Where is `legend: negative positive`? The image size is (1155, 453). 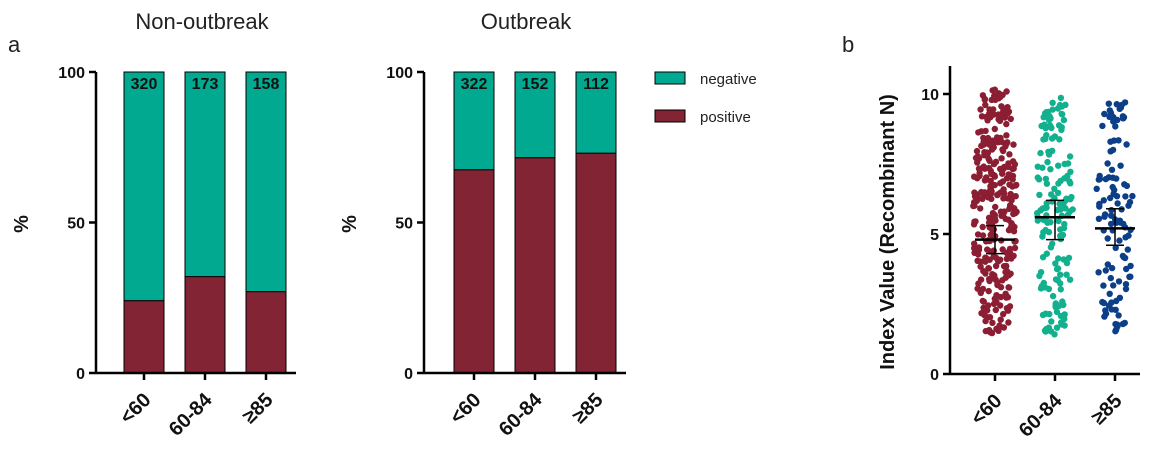 legend: negative positive is located at coordinates (705, 98).